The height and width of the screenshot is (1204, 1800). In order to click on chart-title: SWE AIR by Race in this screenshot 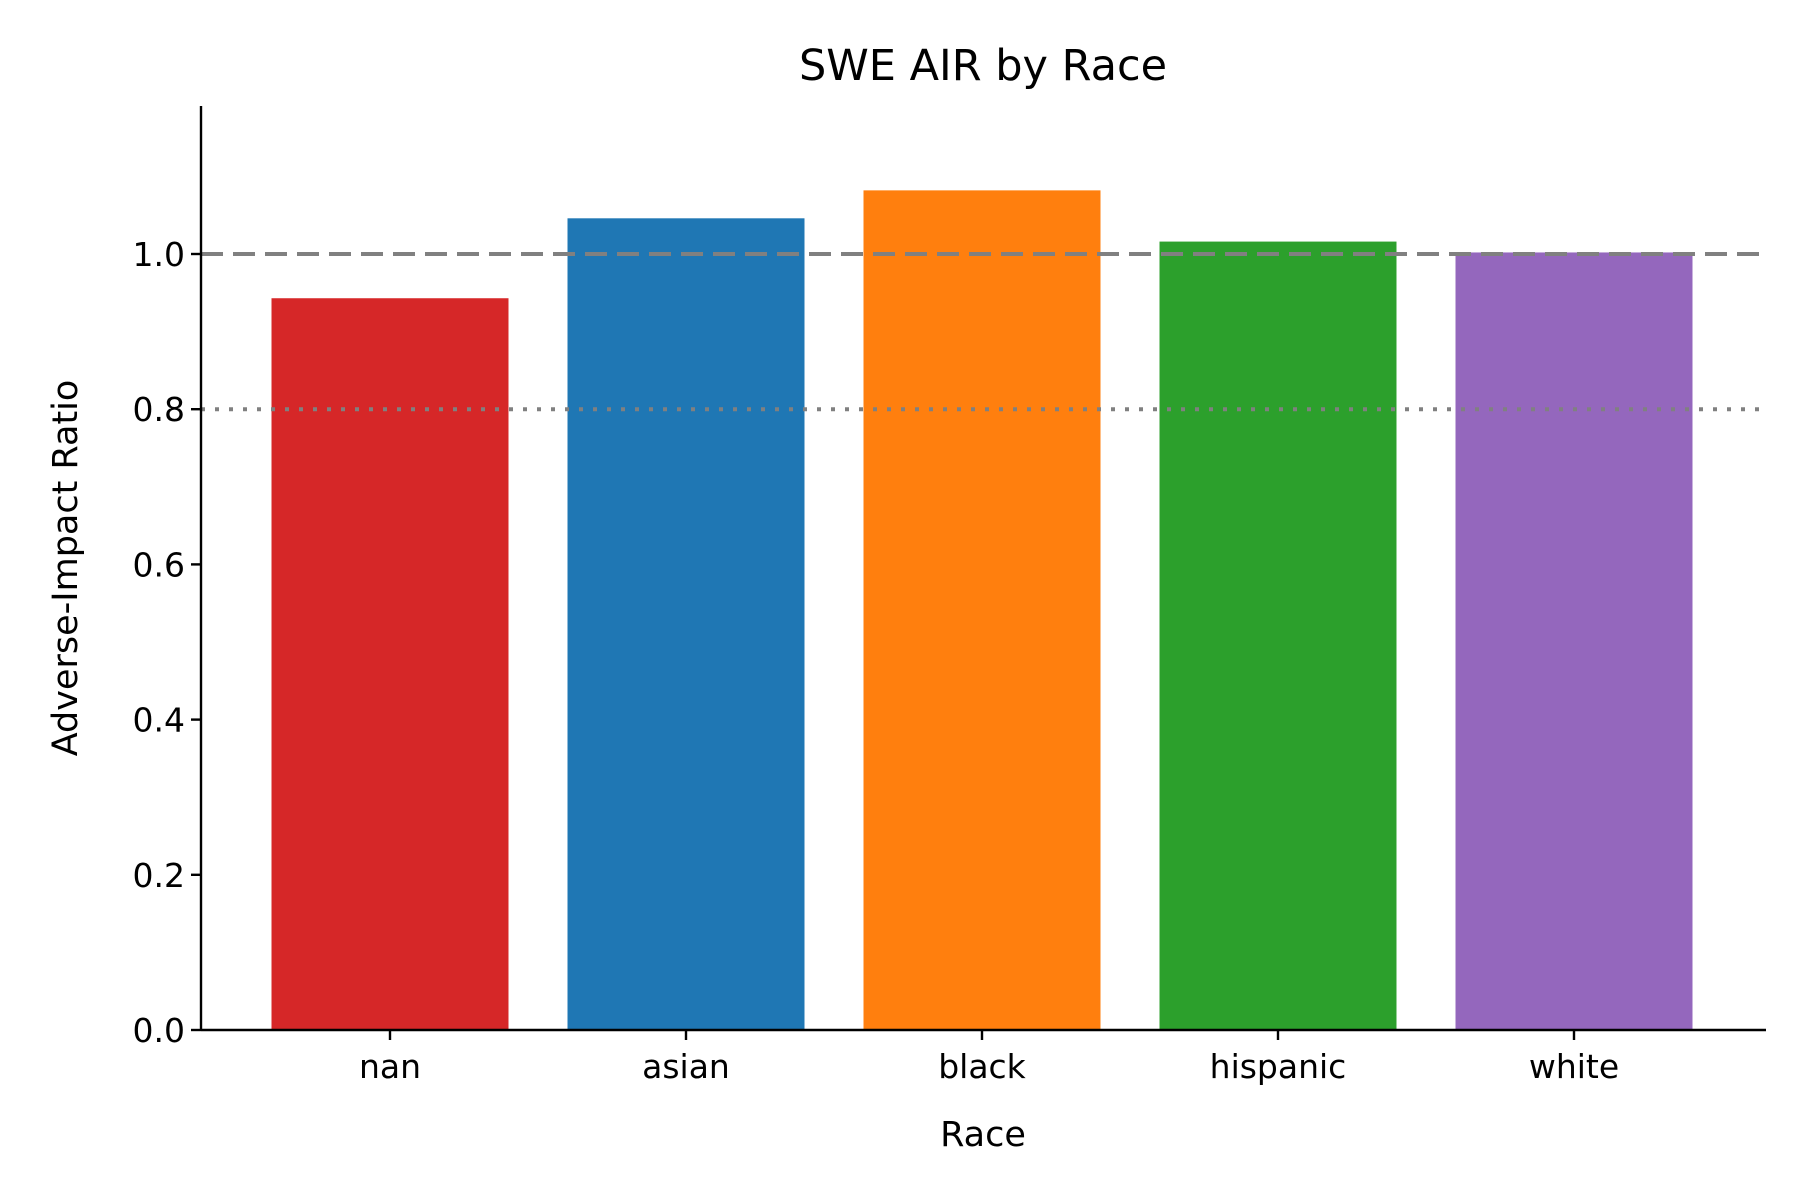, I will do `click(983, 66)`.